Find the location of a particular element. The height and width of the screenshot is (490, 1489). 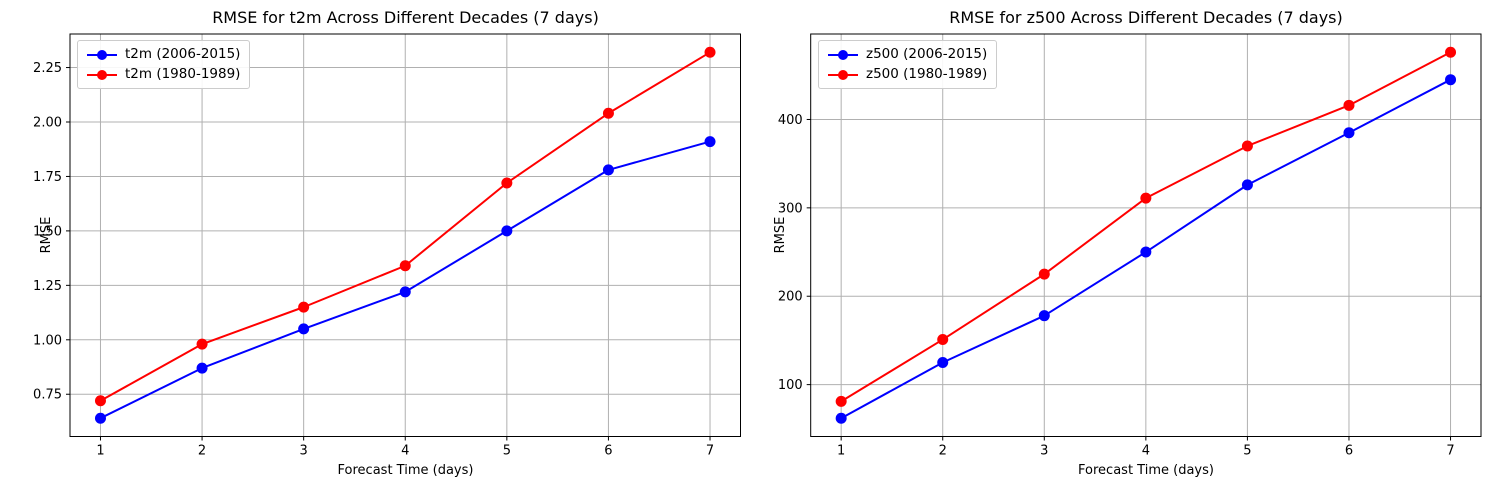

legend-label: t2m (1980-1989) is located at coordinates (183, 74).